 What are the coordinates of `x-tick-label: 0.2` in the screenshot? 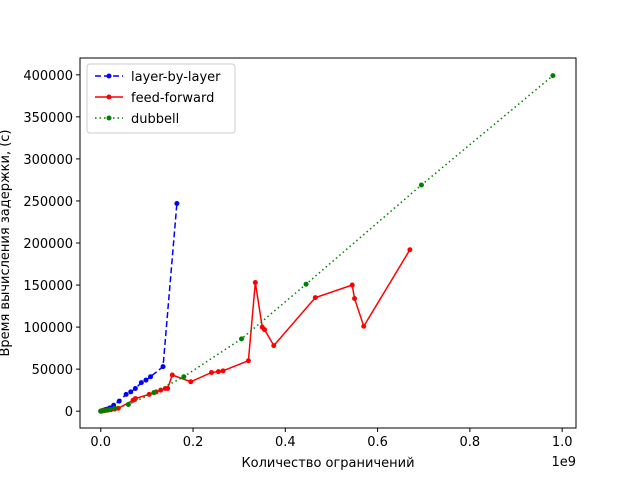 It's located at (193, 442).